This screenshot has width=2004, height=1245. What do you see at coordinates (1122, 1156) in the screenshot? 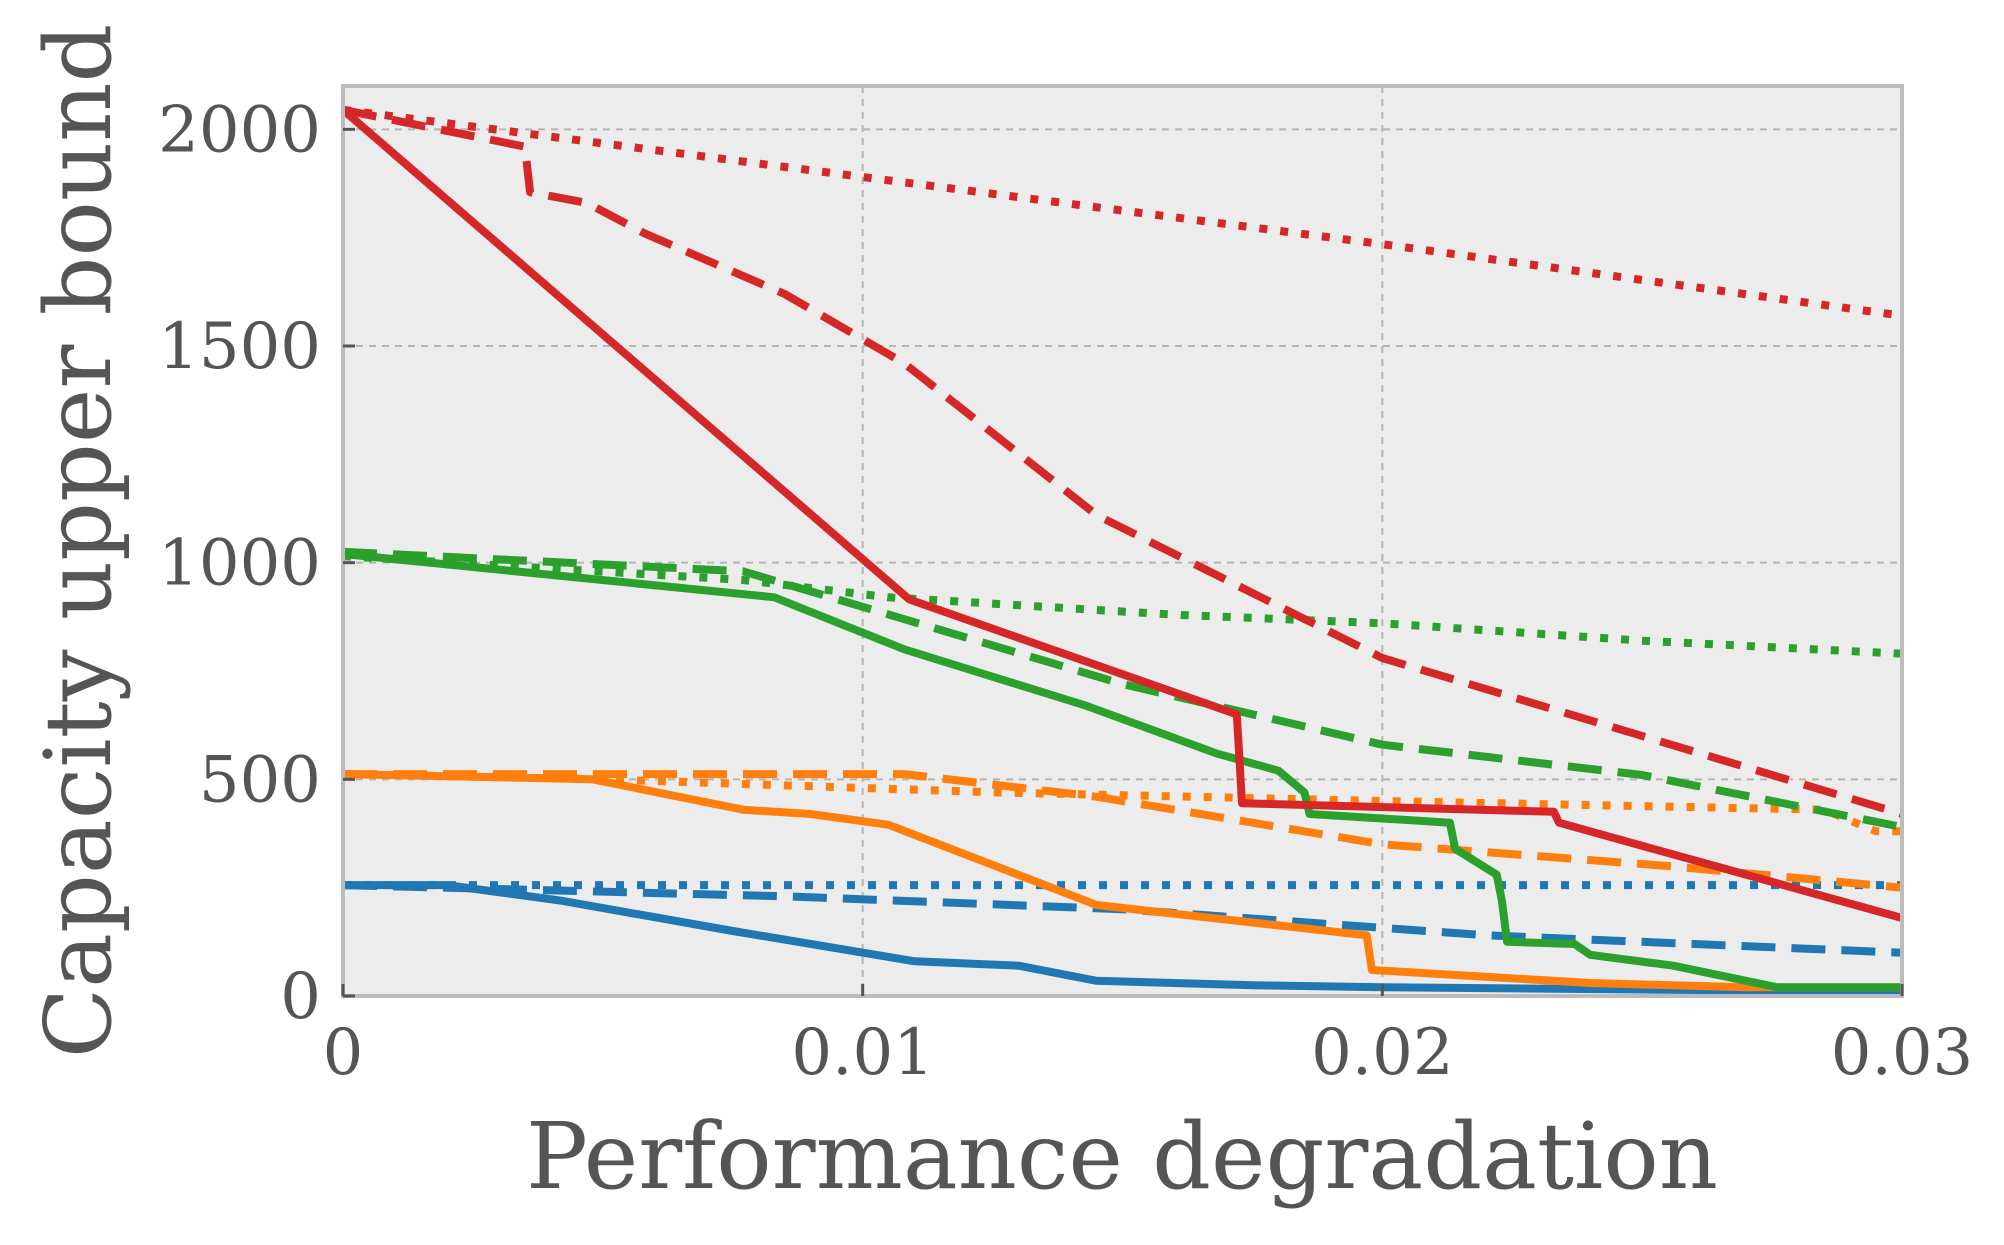
I see `x-axis-label: Performance degradation` at bounding box center [1122, 1156].